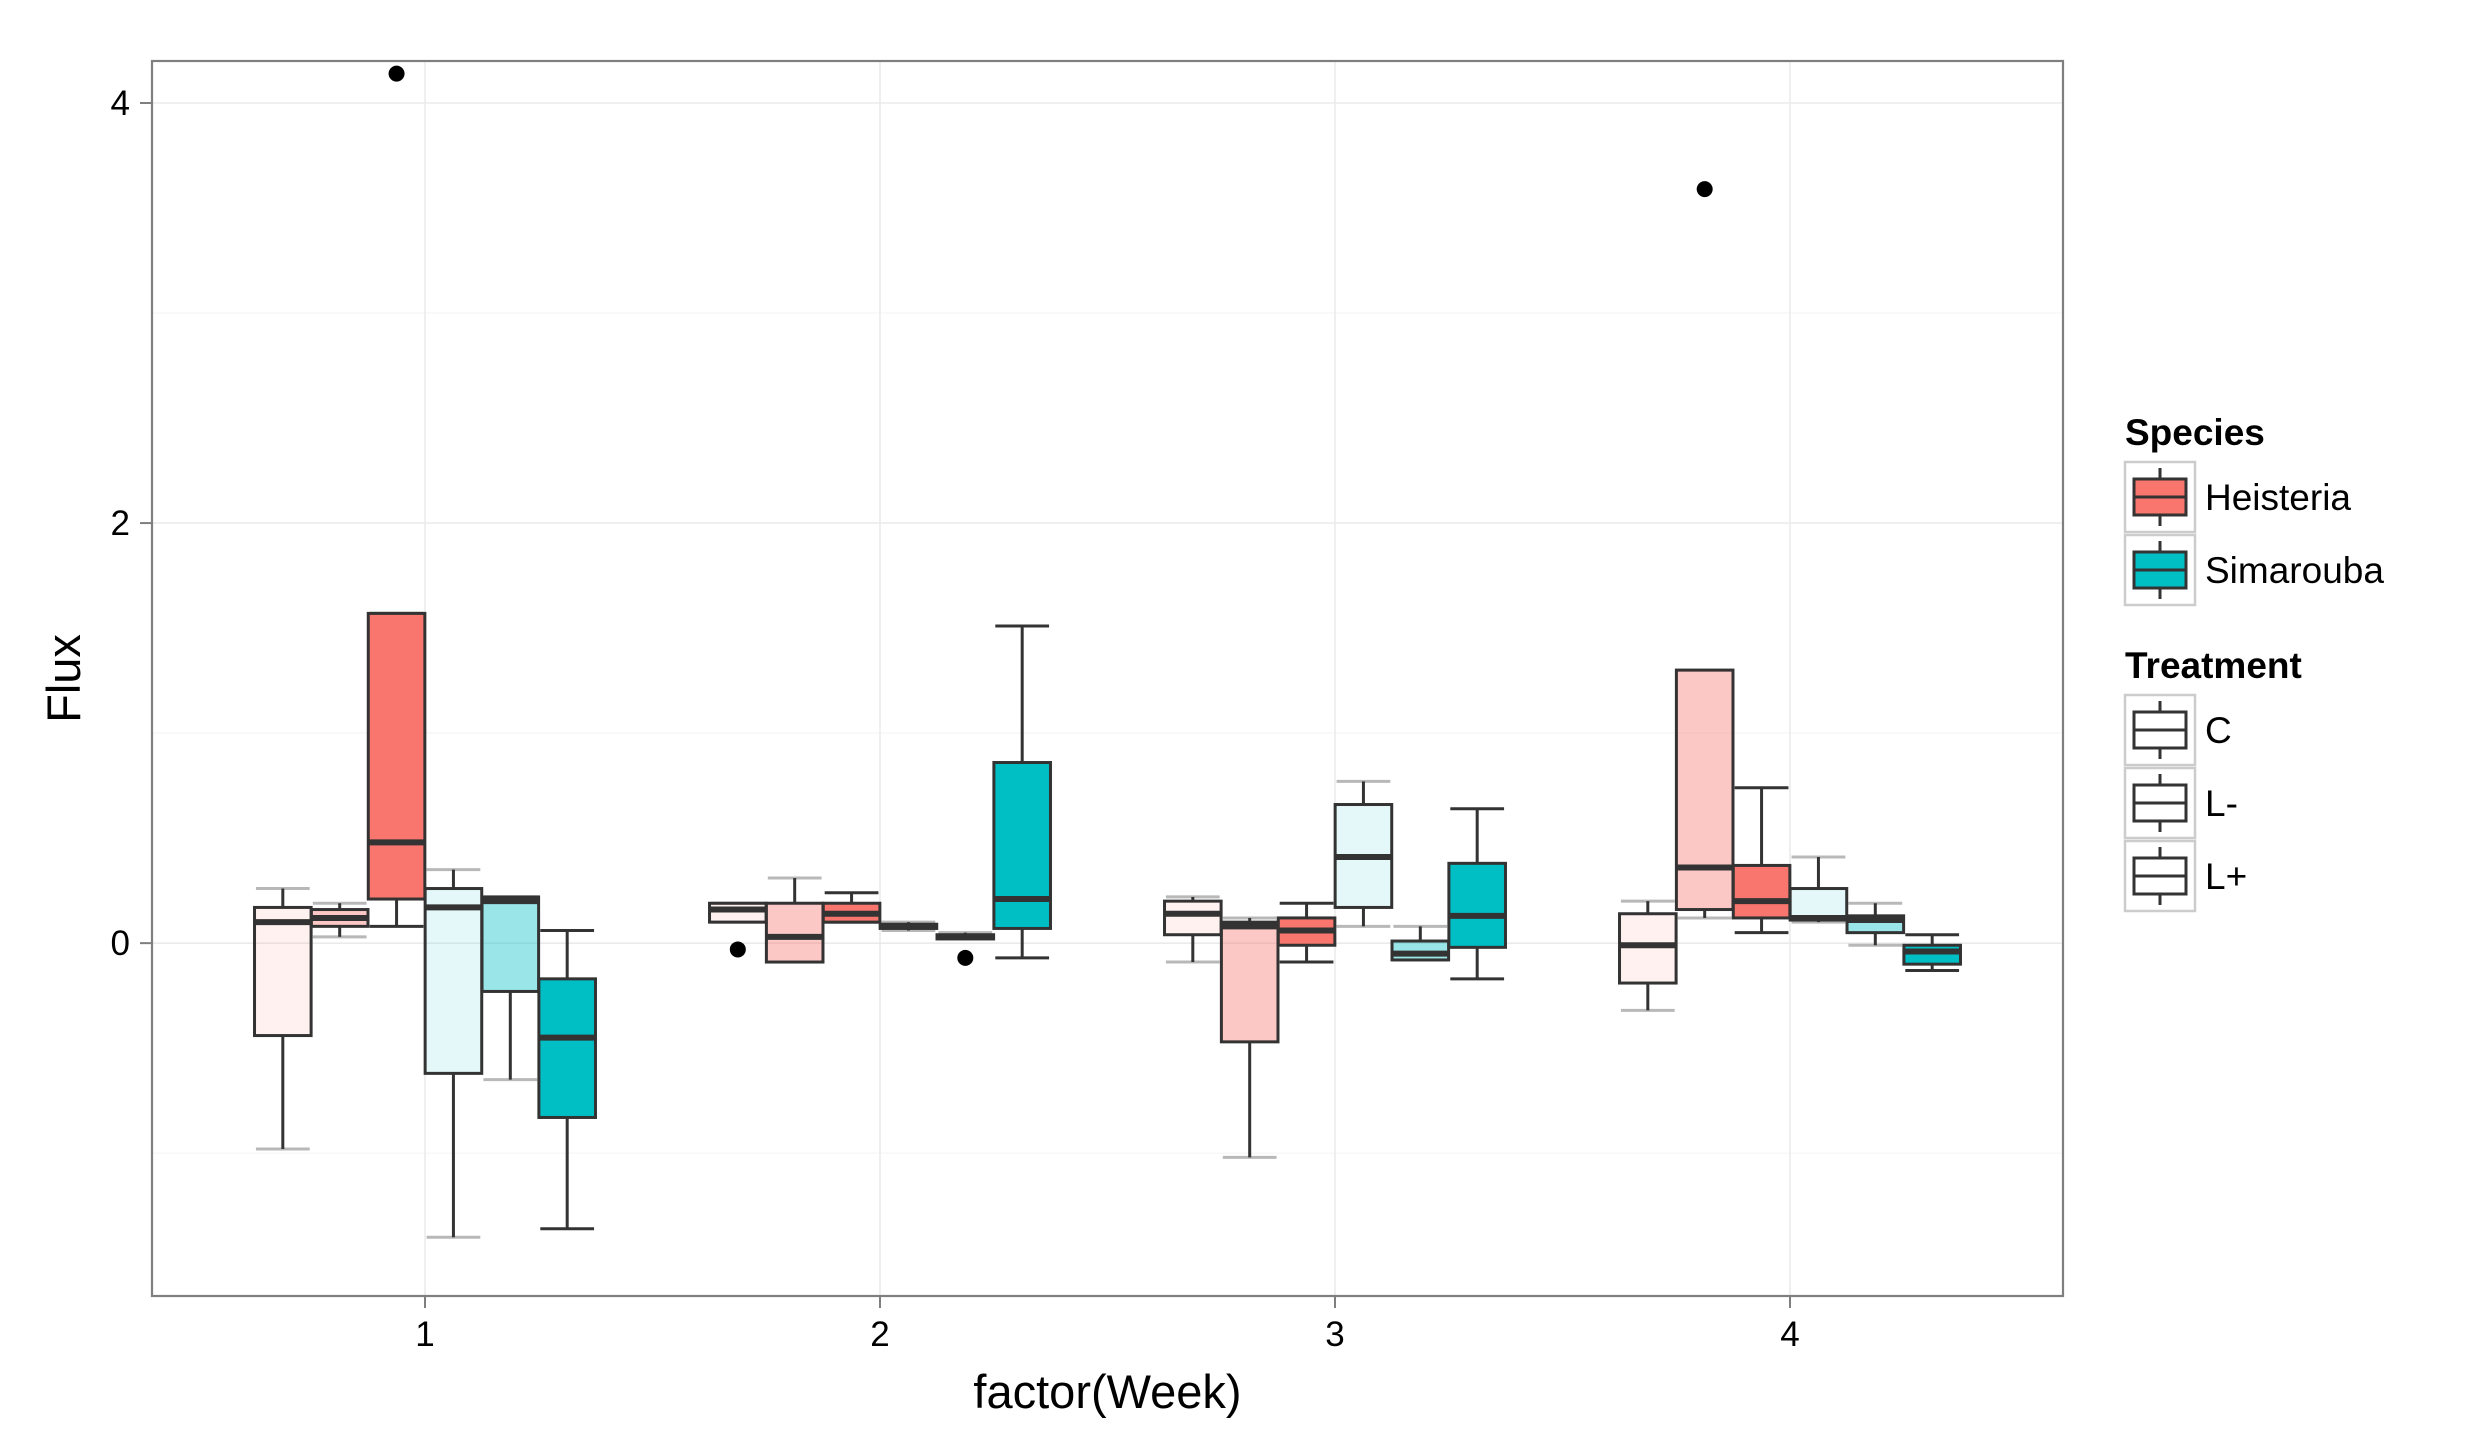 Image resolution: width=2490 pixels, height=1438 pixels. Describe the element at coordinates (120, 103) in the screenshot. I see `y-tick-label: 4` at that location.